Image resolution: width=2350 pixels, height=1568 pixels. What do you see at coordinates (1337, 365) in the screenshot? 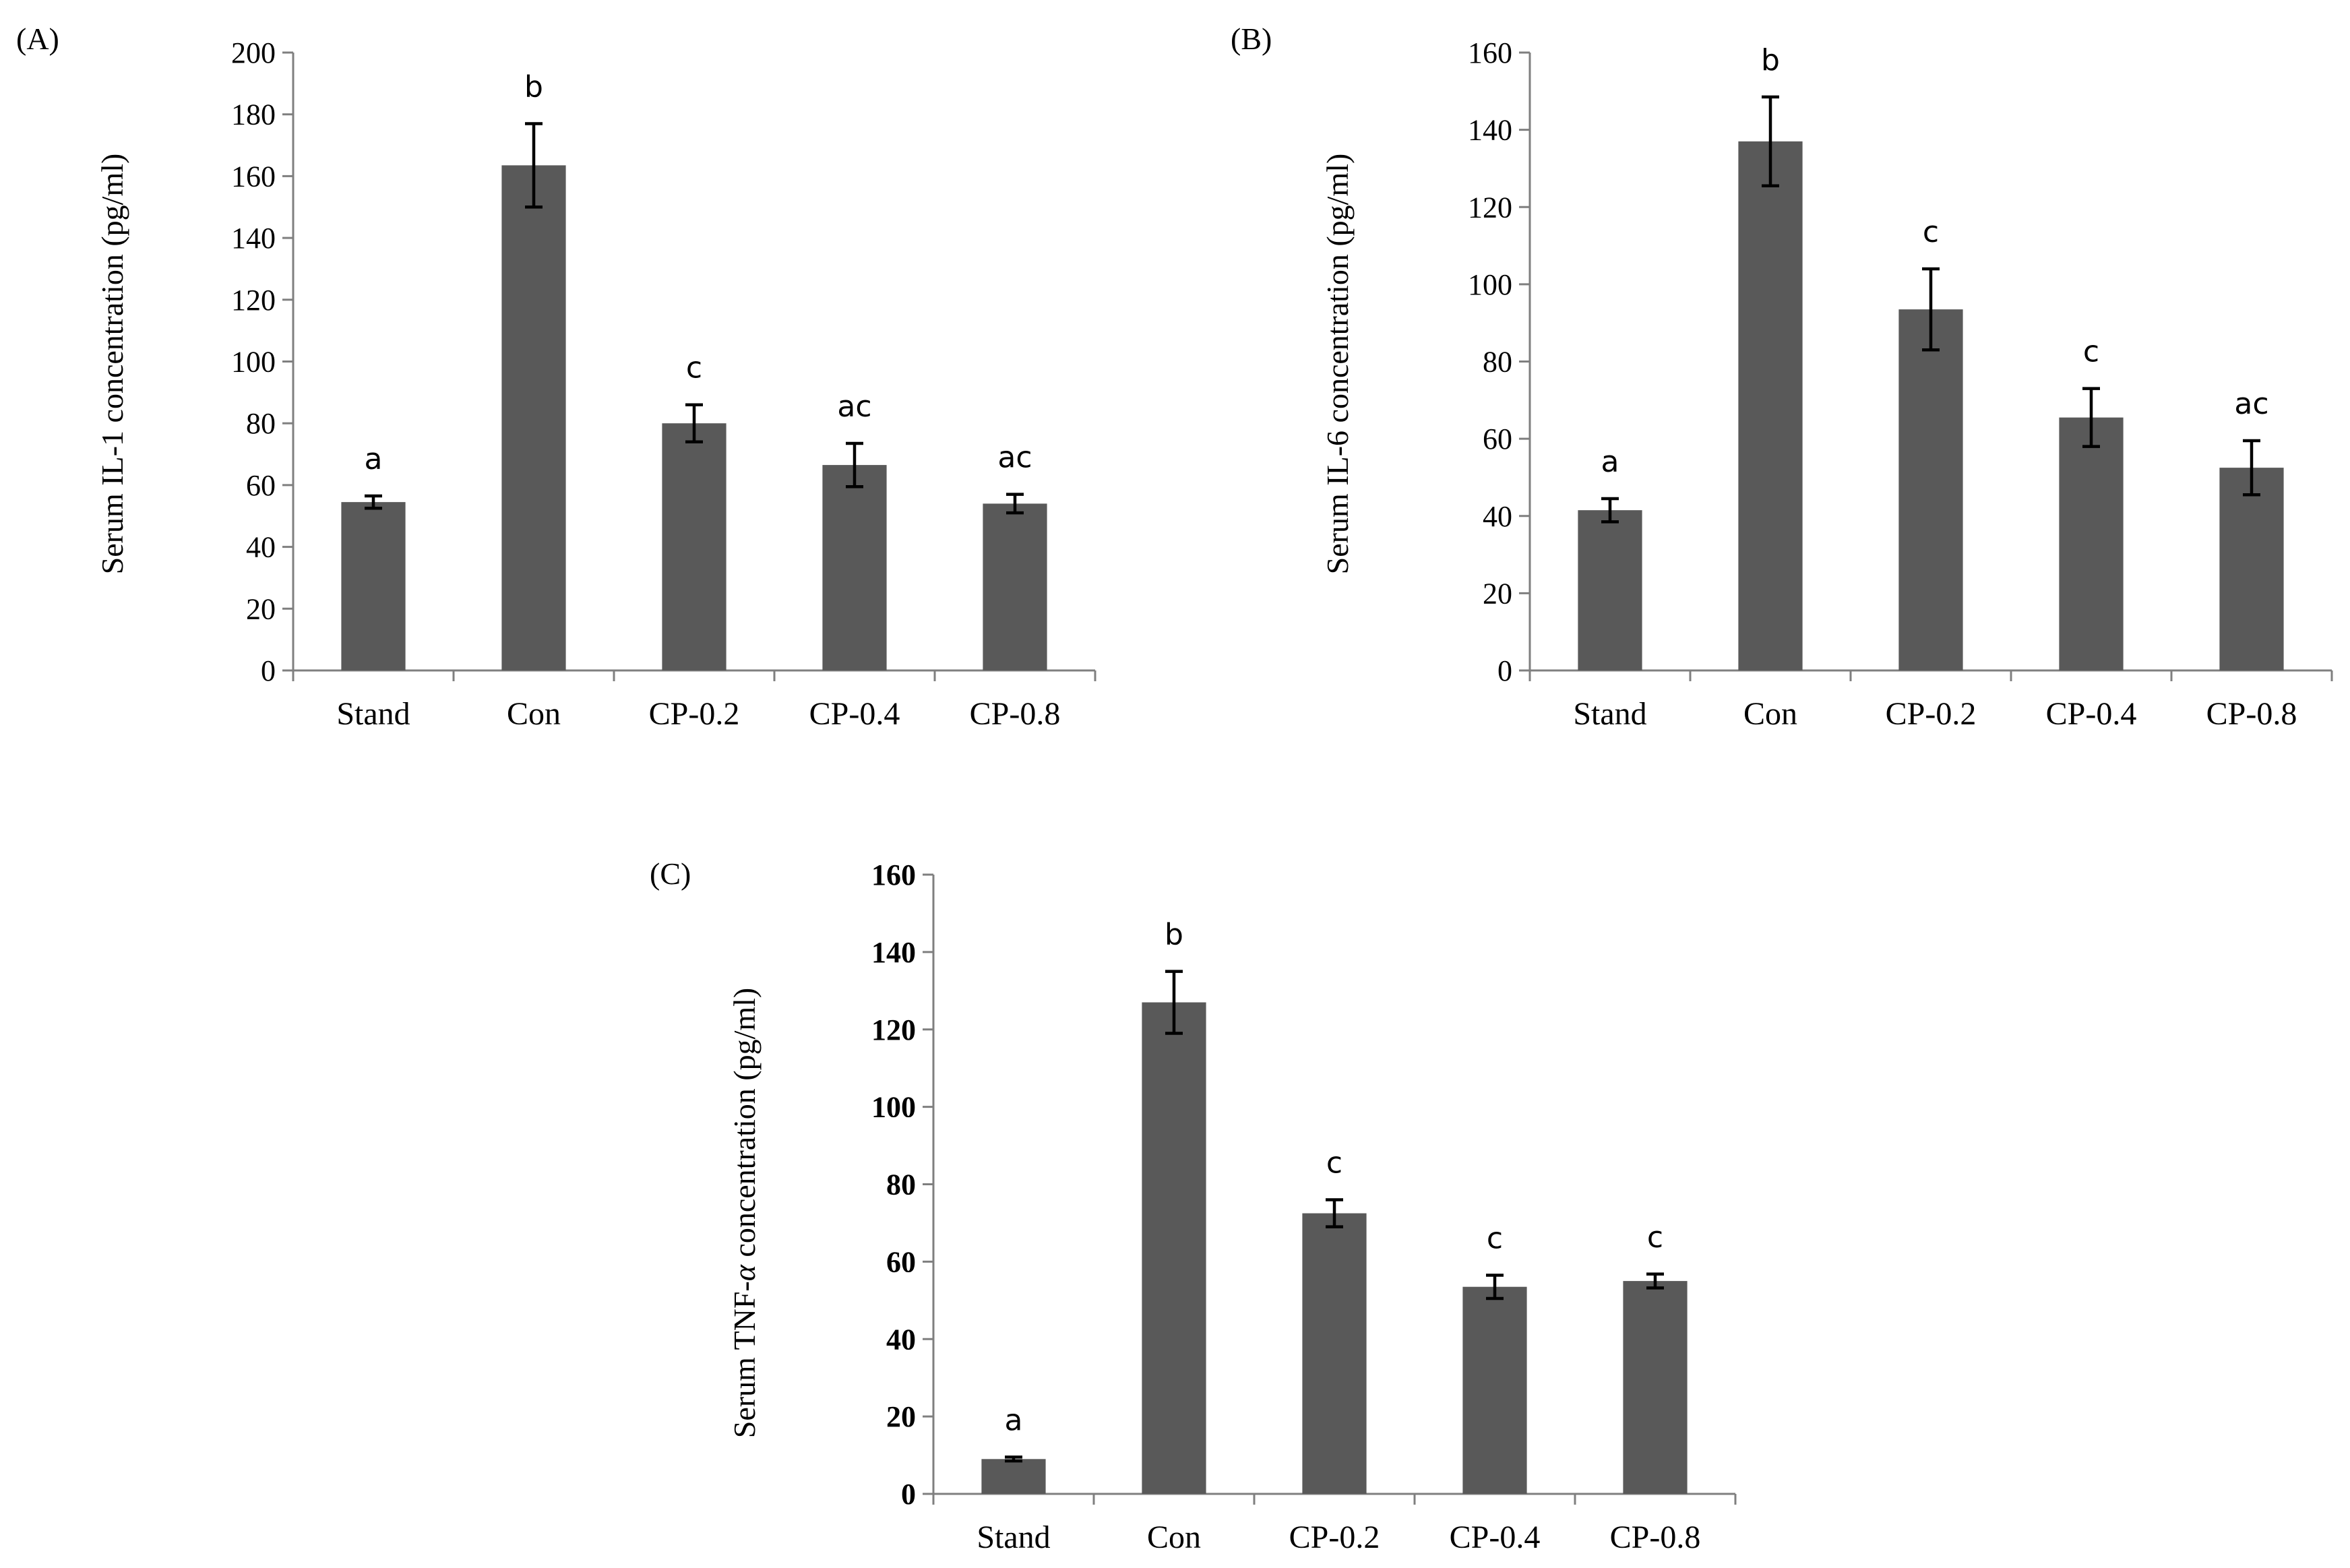
I see `y-axis-label: Serum IL-6 concentration (pg/ml)` at bounding box center [1337, 365].